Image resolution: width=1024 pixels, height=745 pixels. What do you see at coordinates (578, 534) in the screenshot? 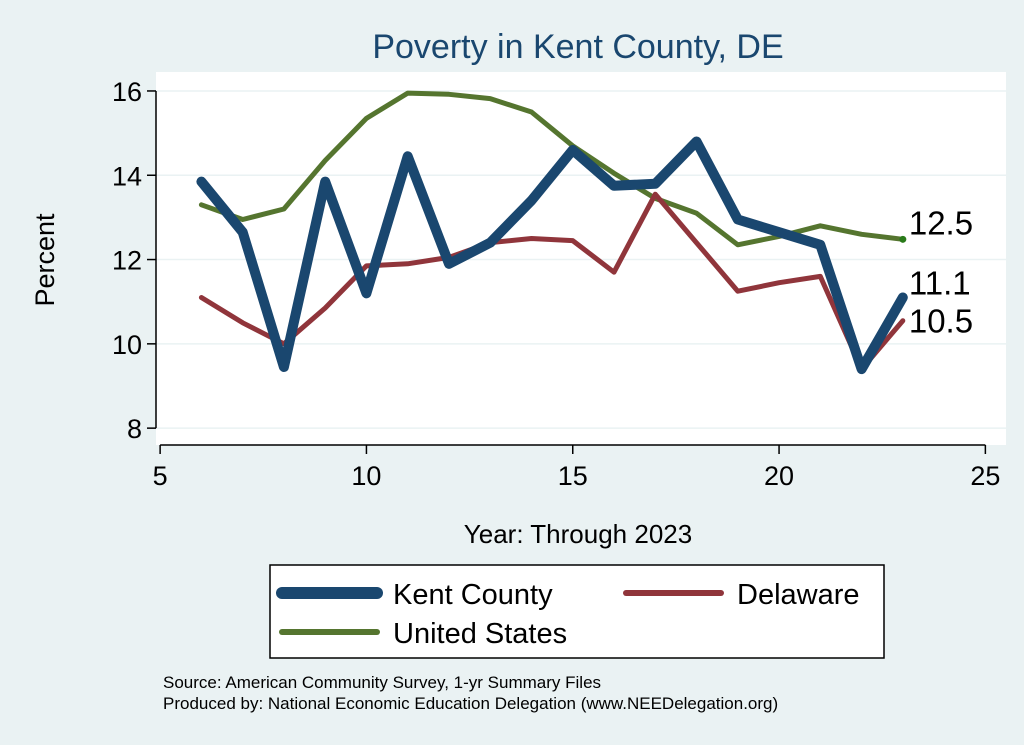
I see `x-axis-label: Year: Through 2023` at bounding box center [578, 534].